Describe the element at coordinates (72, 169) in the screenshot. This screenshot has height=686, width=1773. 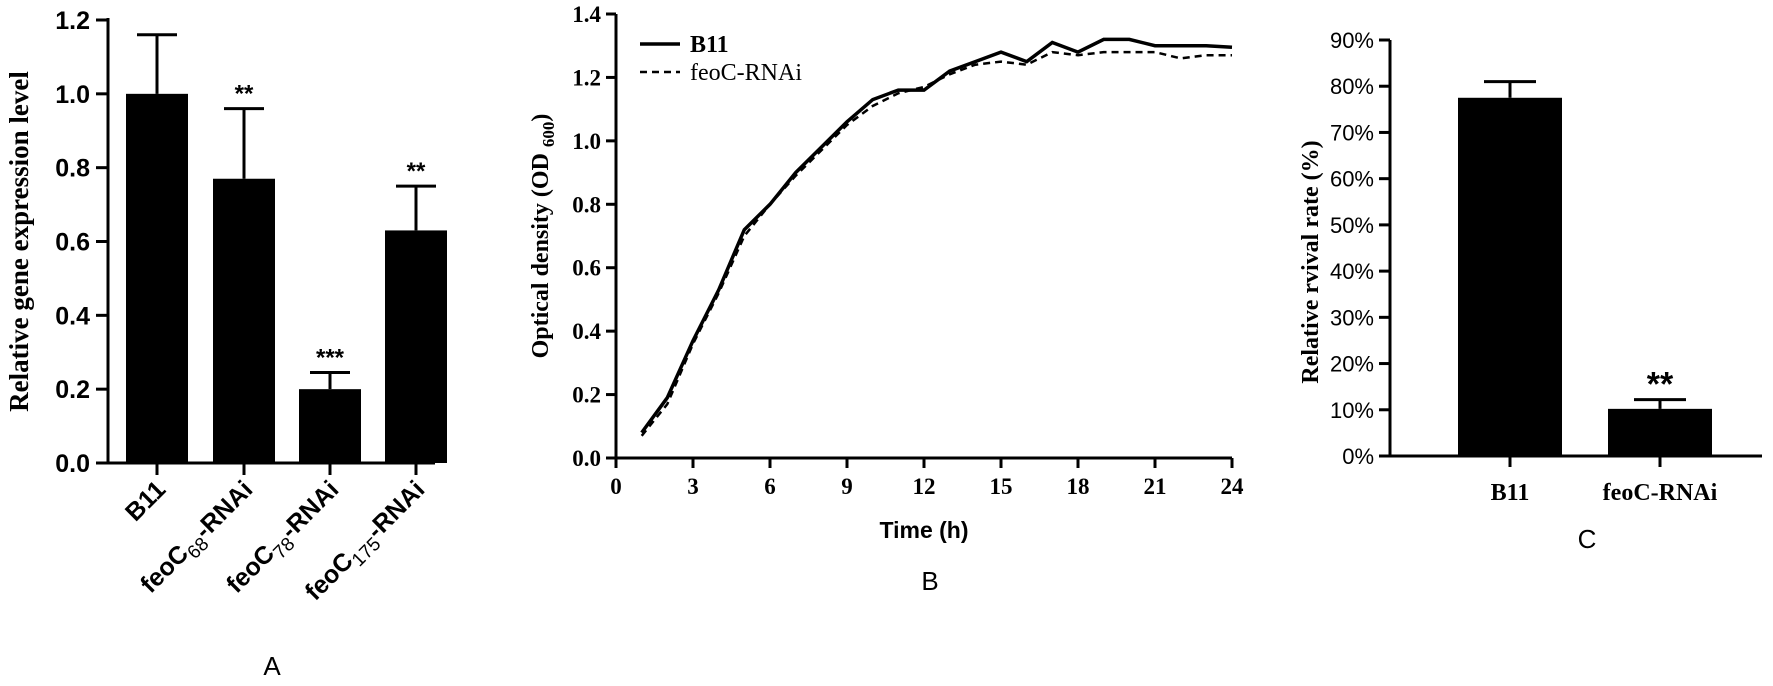
I see `a-y-tick-label: 0.8` at that location.